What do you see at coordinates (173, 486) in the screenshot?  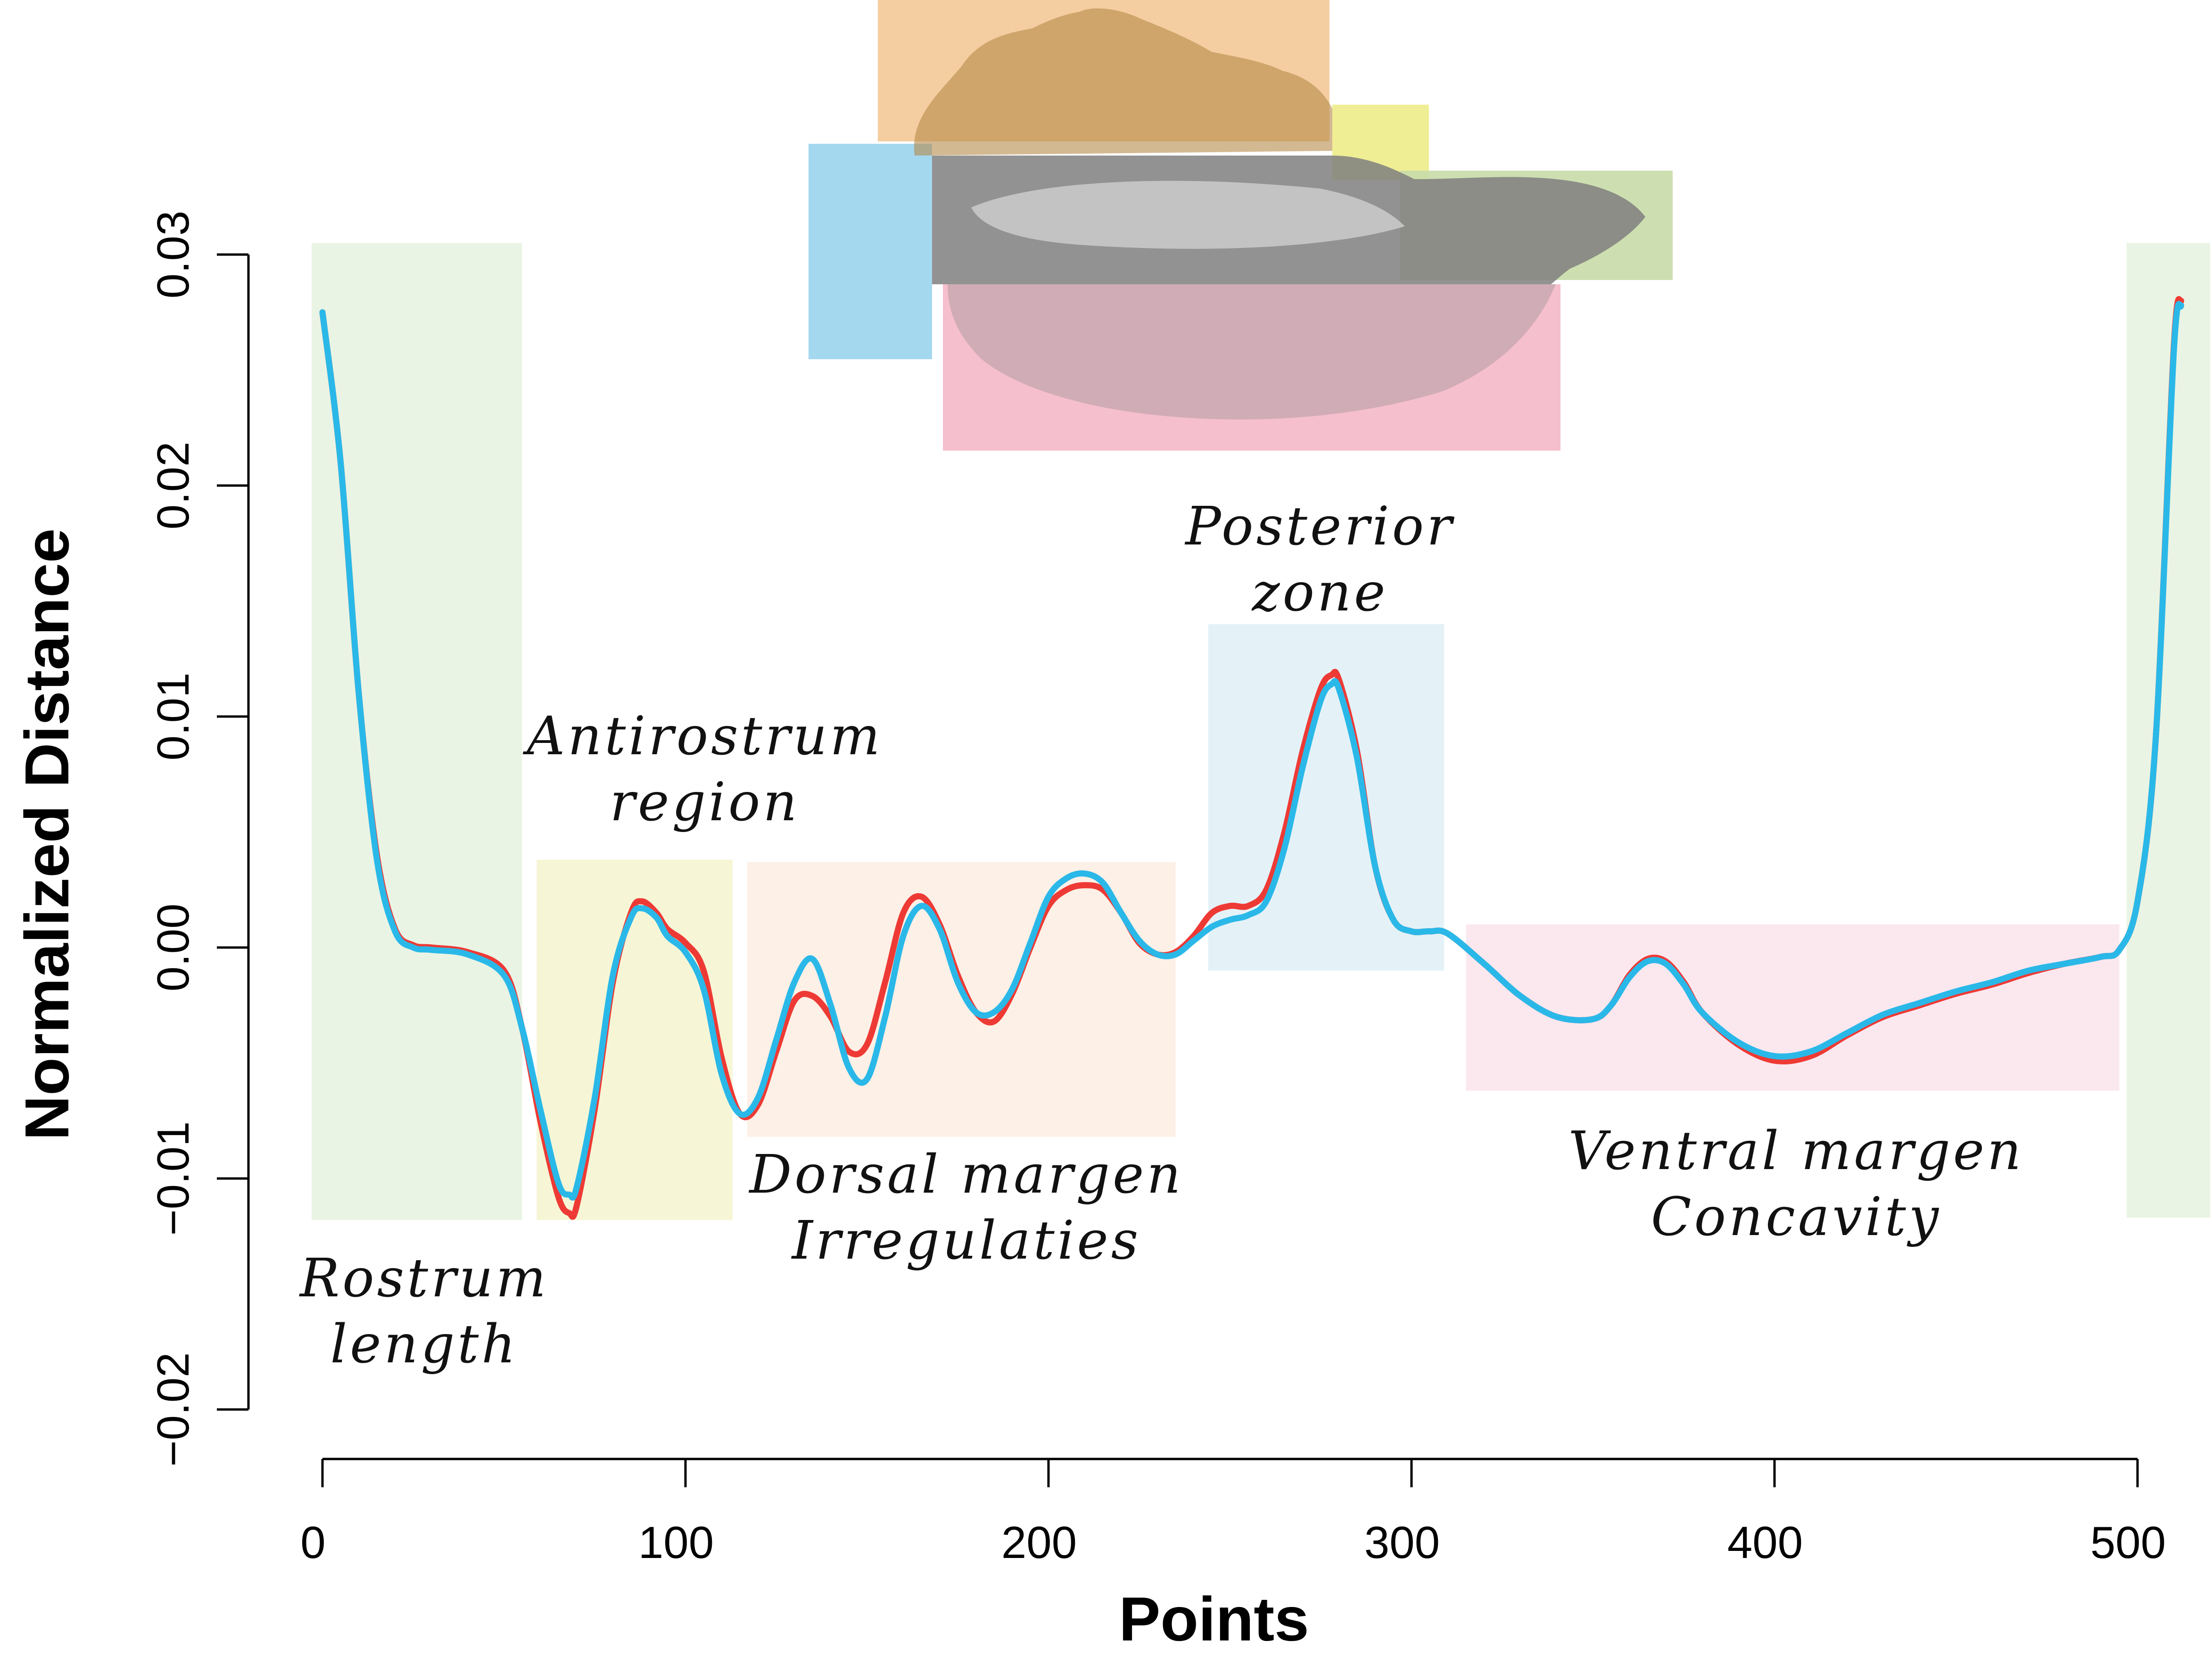 I see `y-tick-label: 0.02` at bounding box center [173, 486].